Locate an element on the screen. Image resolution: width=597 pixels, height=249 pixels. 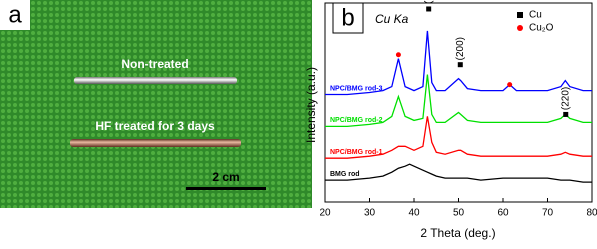
x-tick-label: 20 is located at coordinates (325, 213).